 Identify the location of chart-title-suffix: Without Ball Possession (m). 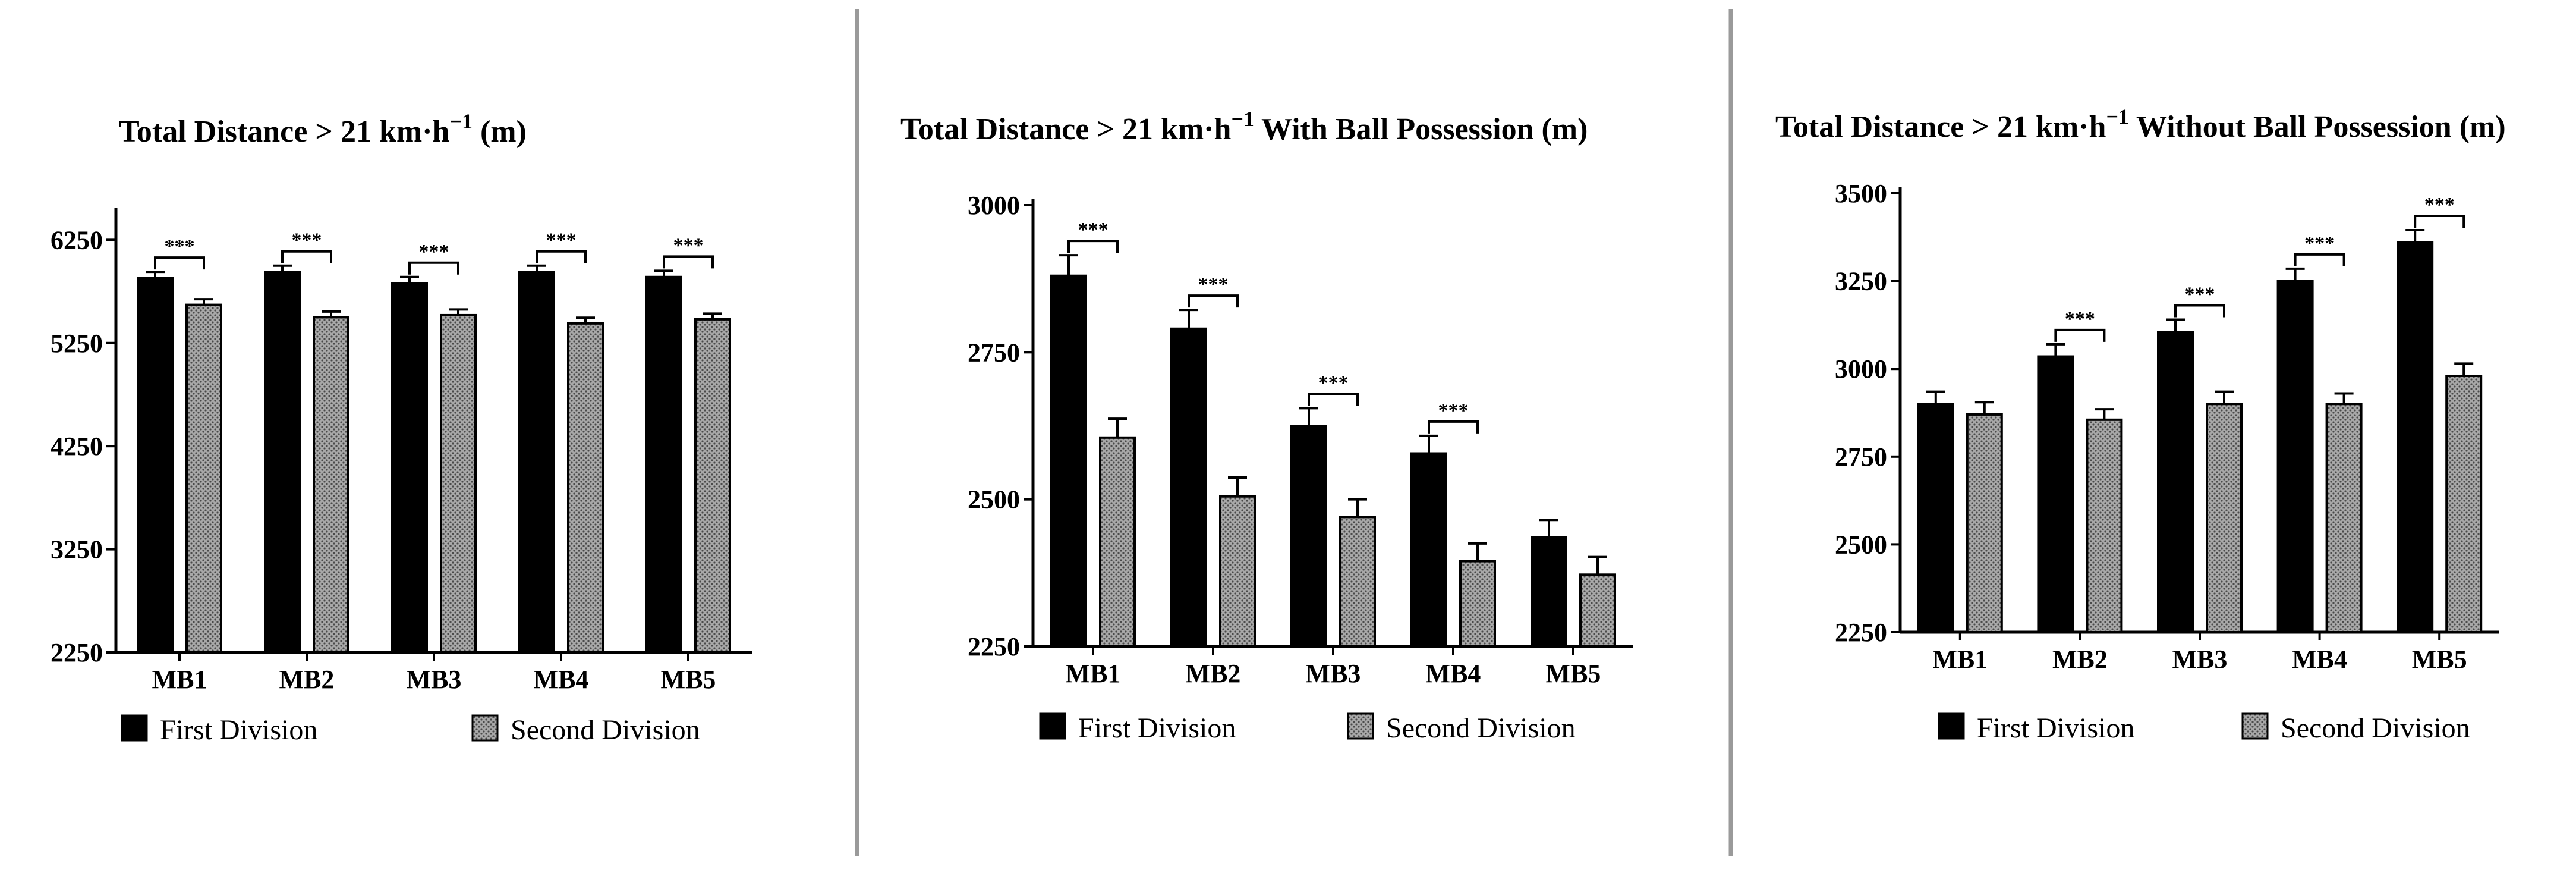
(2317, 127).